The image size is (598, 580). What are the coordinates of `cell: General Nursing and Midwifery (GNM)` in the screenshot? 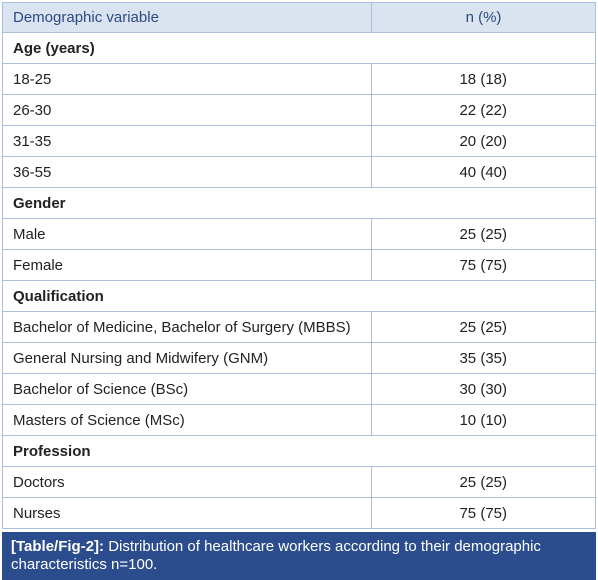 It's located at (187, 358).